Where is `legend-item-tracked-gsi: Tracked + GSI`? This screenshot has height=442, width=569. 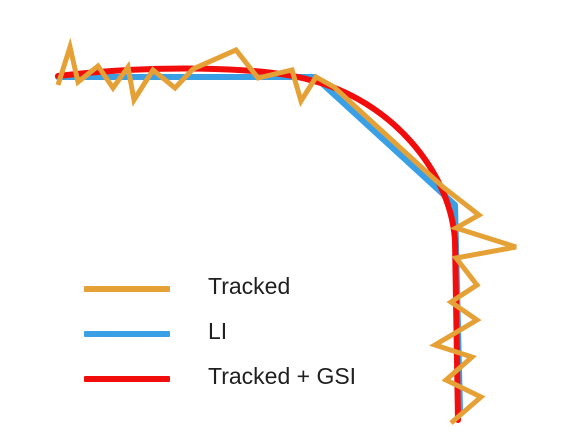 legend-item-tracked-gsi: Tracked + GSI is located at coordinates (244, 380).